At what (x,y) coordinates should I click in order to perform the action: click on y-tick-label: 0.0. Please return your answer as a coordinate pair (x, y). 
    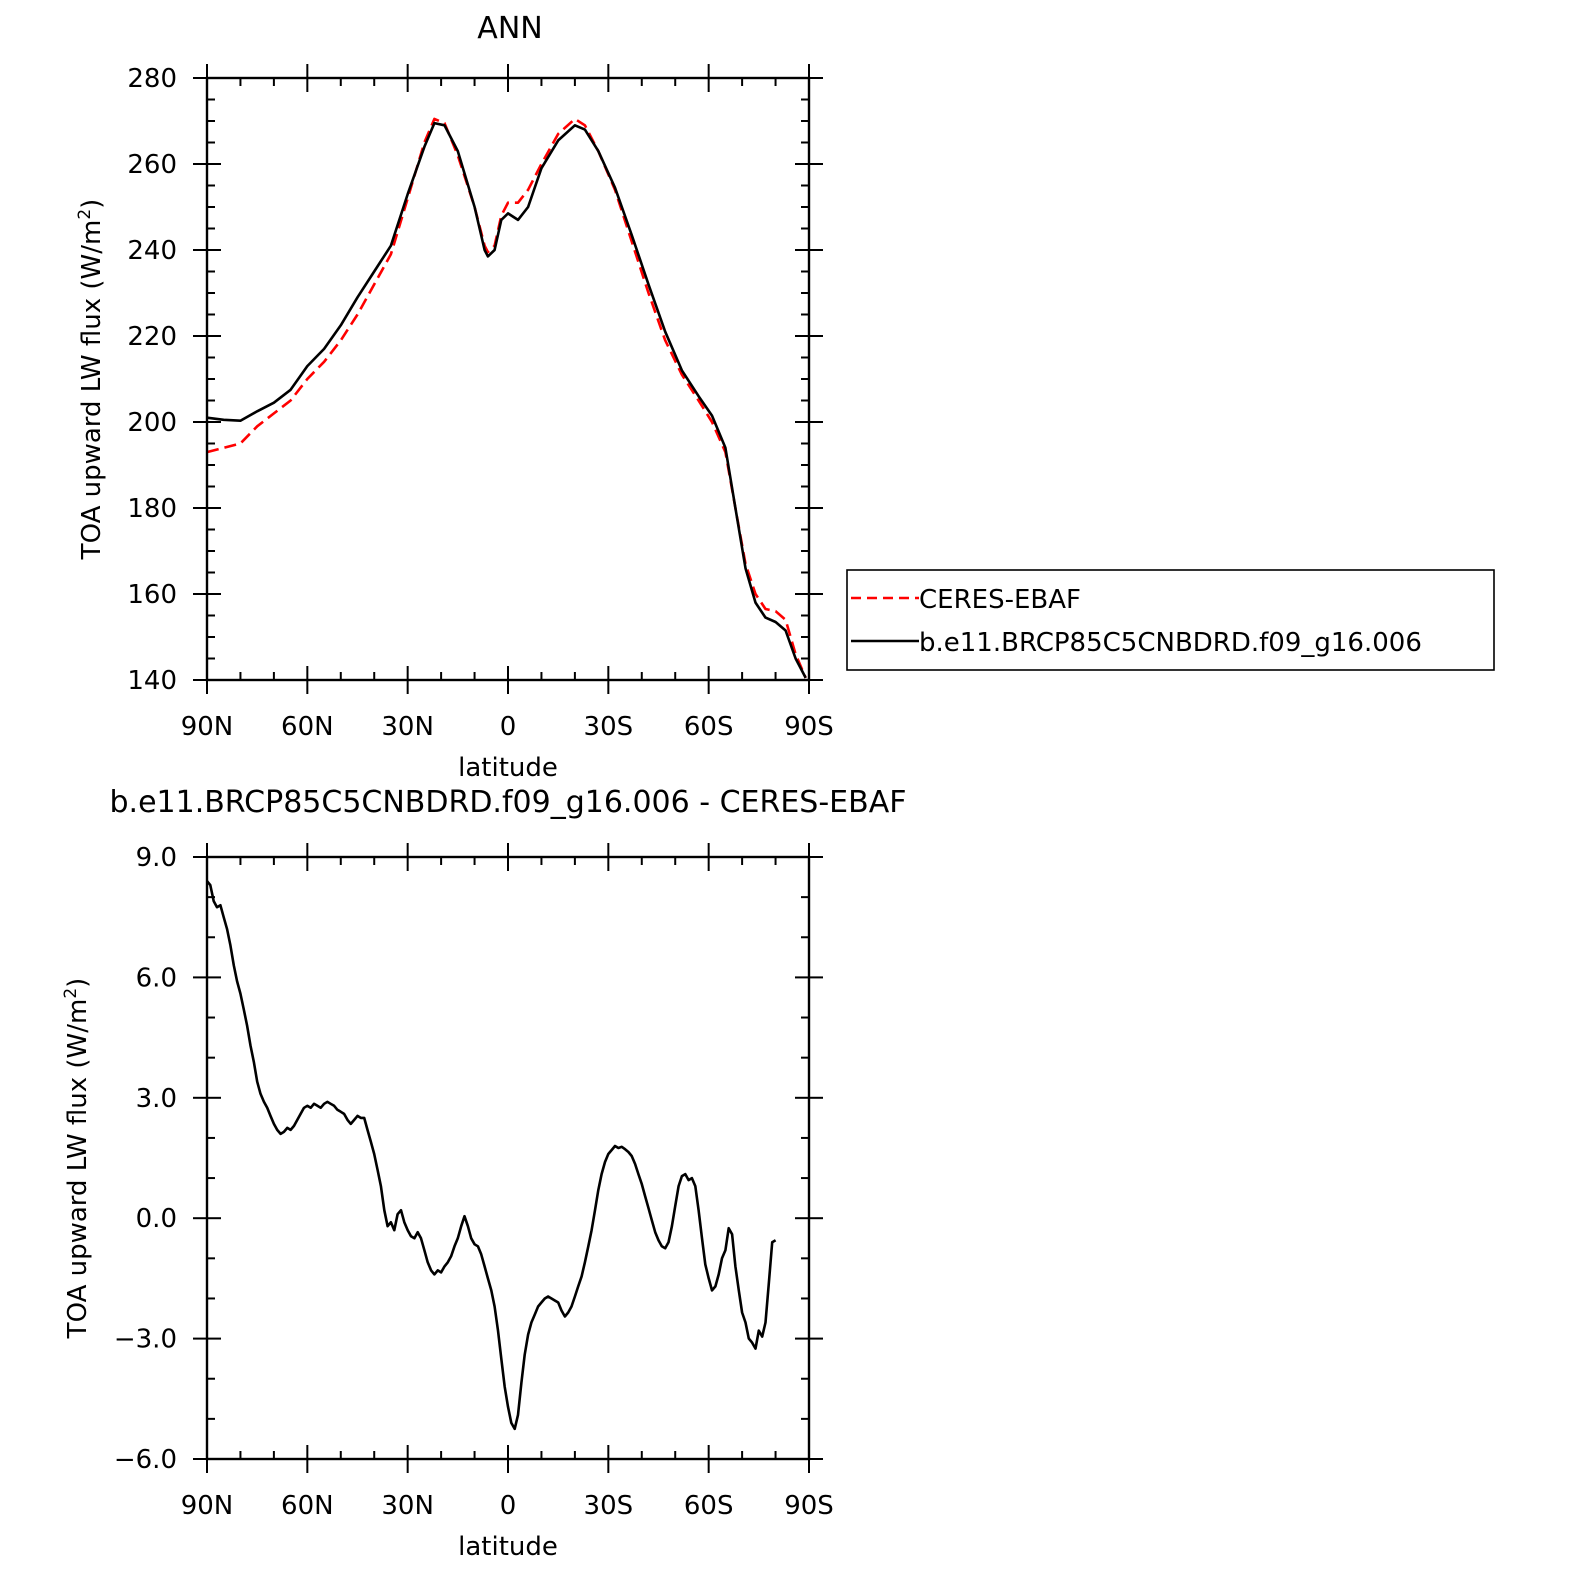
    Looking at the image, I should click on (156, 1219).